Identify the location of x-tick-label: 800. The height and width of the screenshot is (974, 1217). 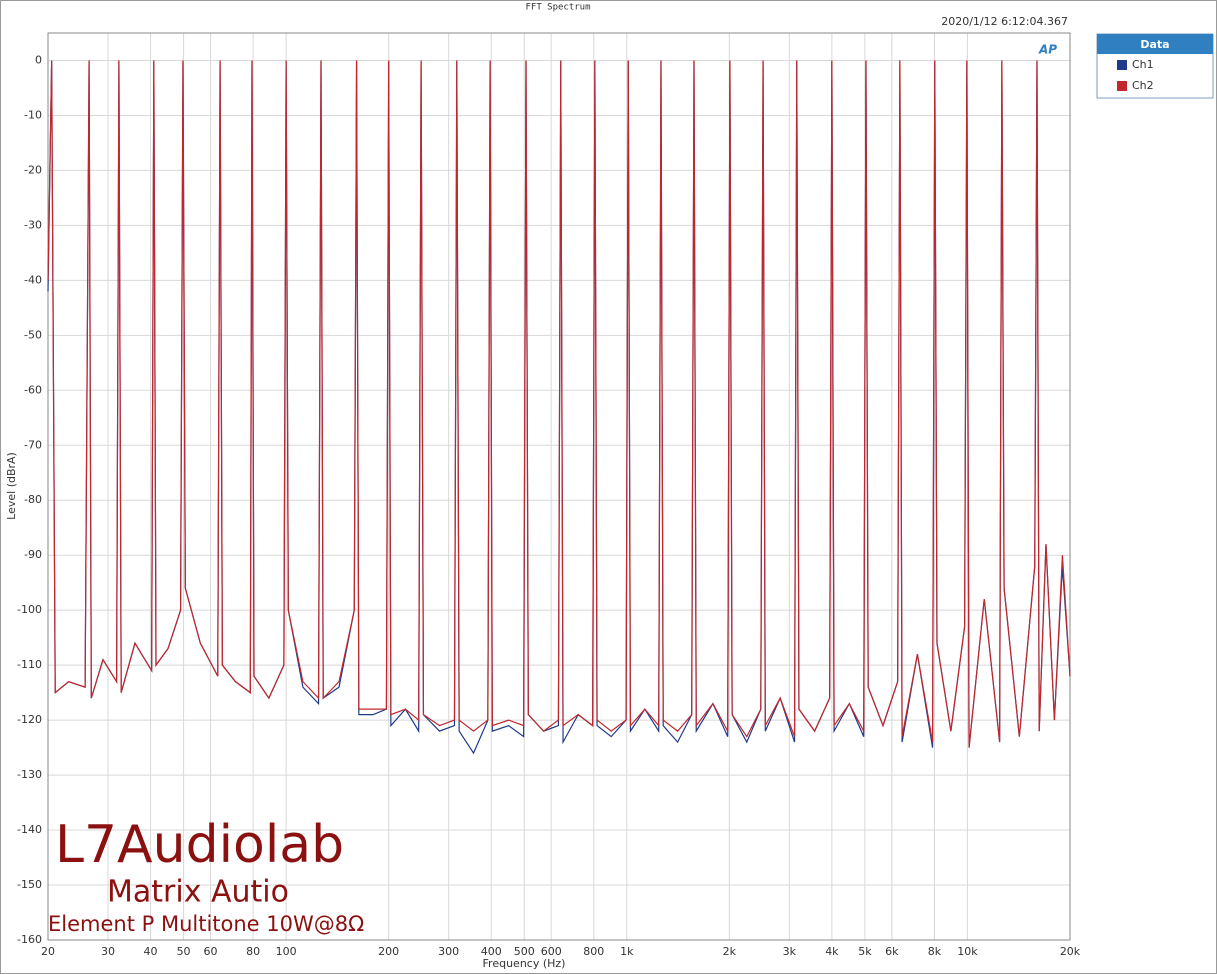
(593, 951).